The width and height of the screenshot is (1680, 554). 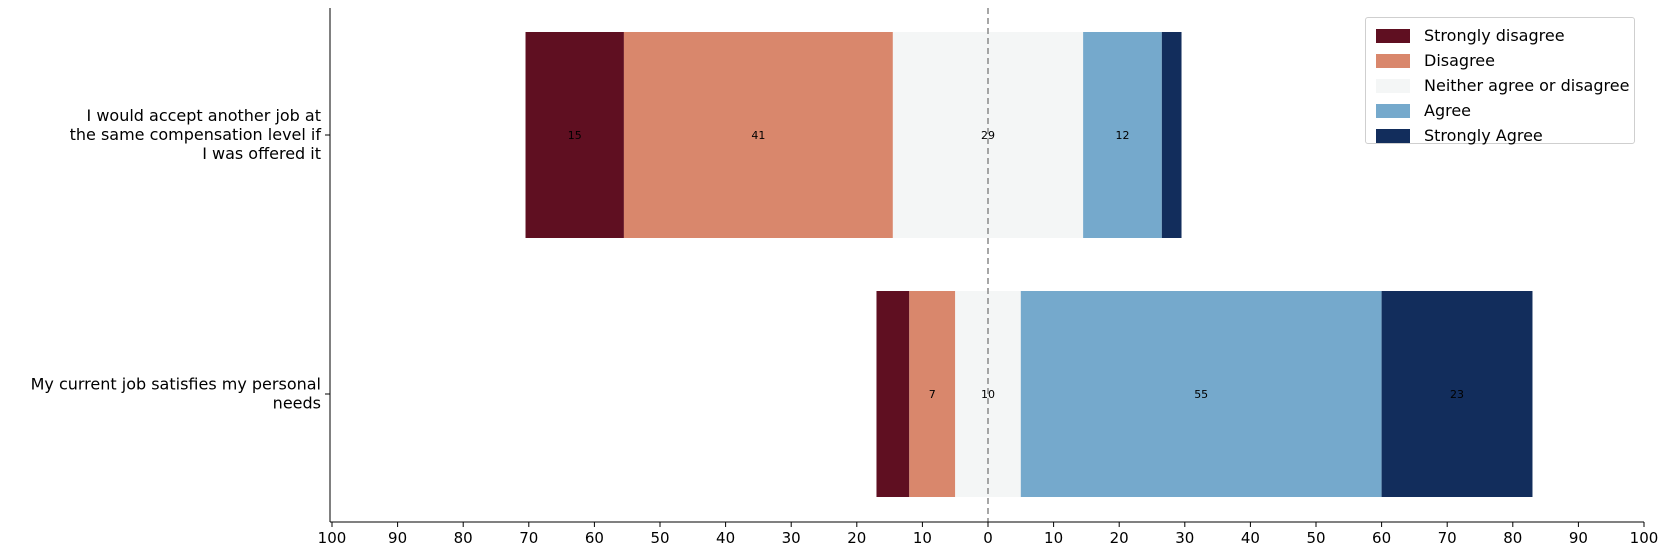 I want to click on legend-label: Agree, so click(x=1448, y=110).